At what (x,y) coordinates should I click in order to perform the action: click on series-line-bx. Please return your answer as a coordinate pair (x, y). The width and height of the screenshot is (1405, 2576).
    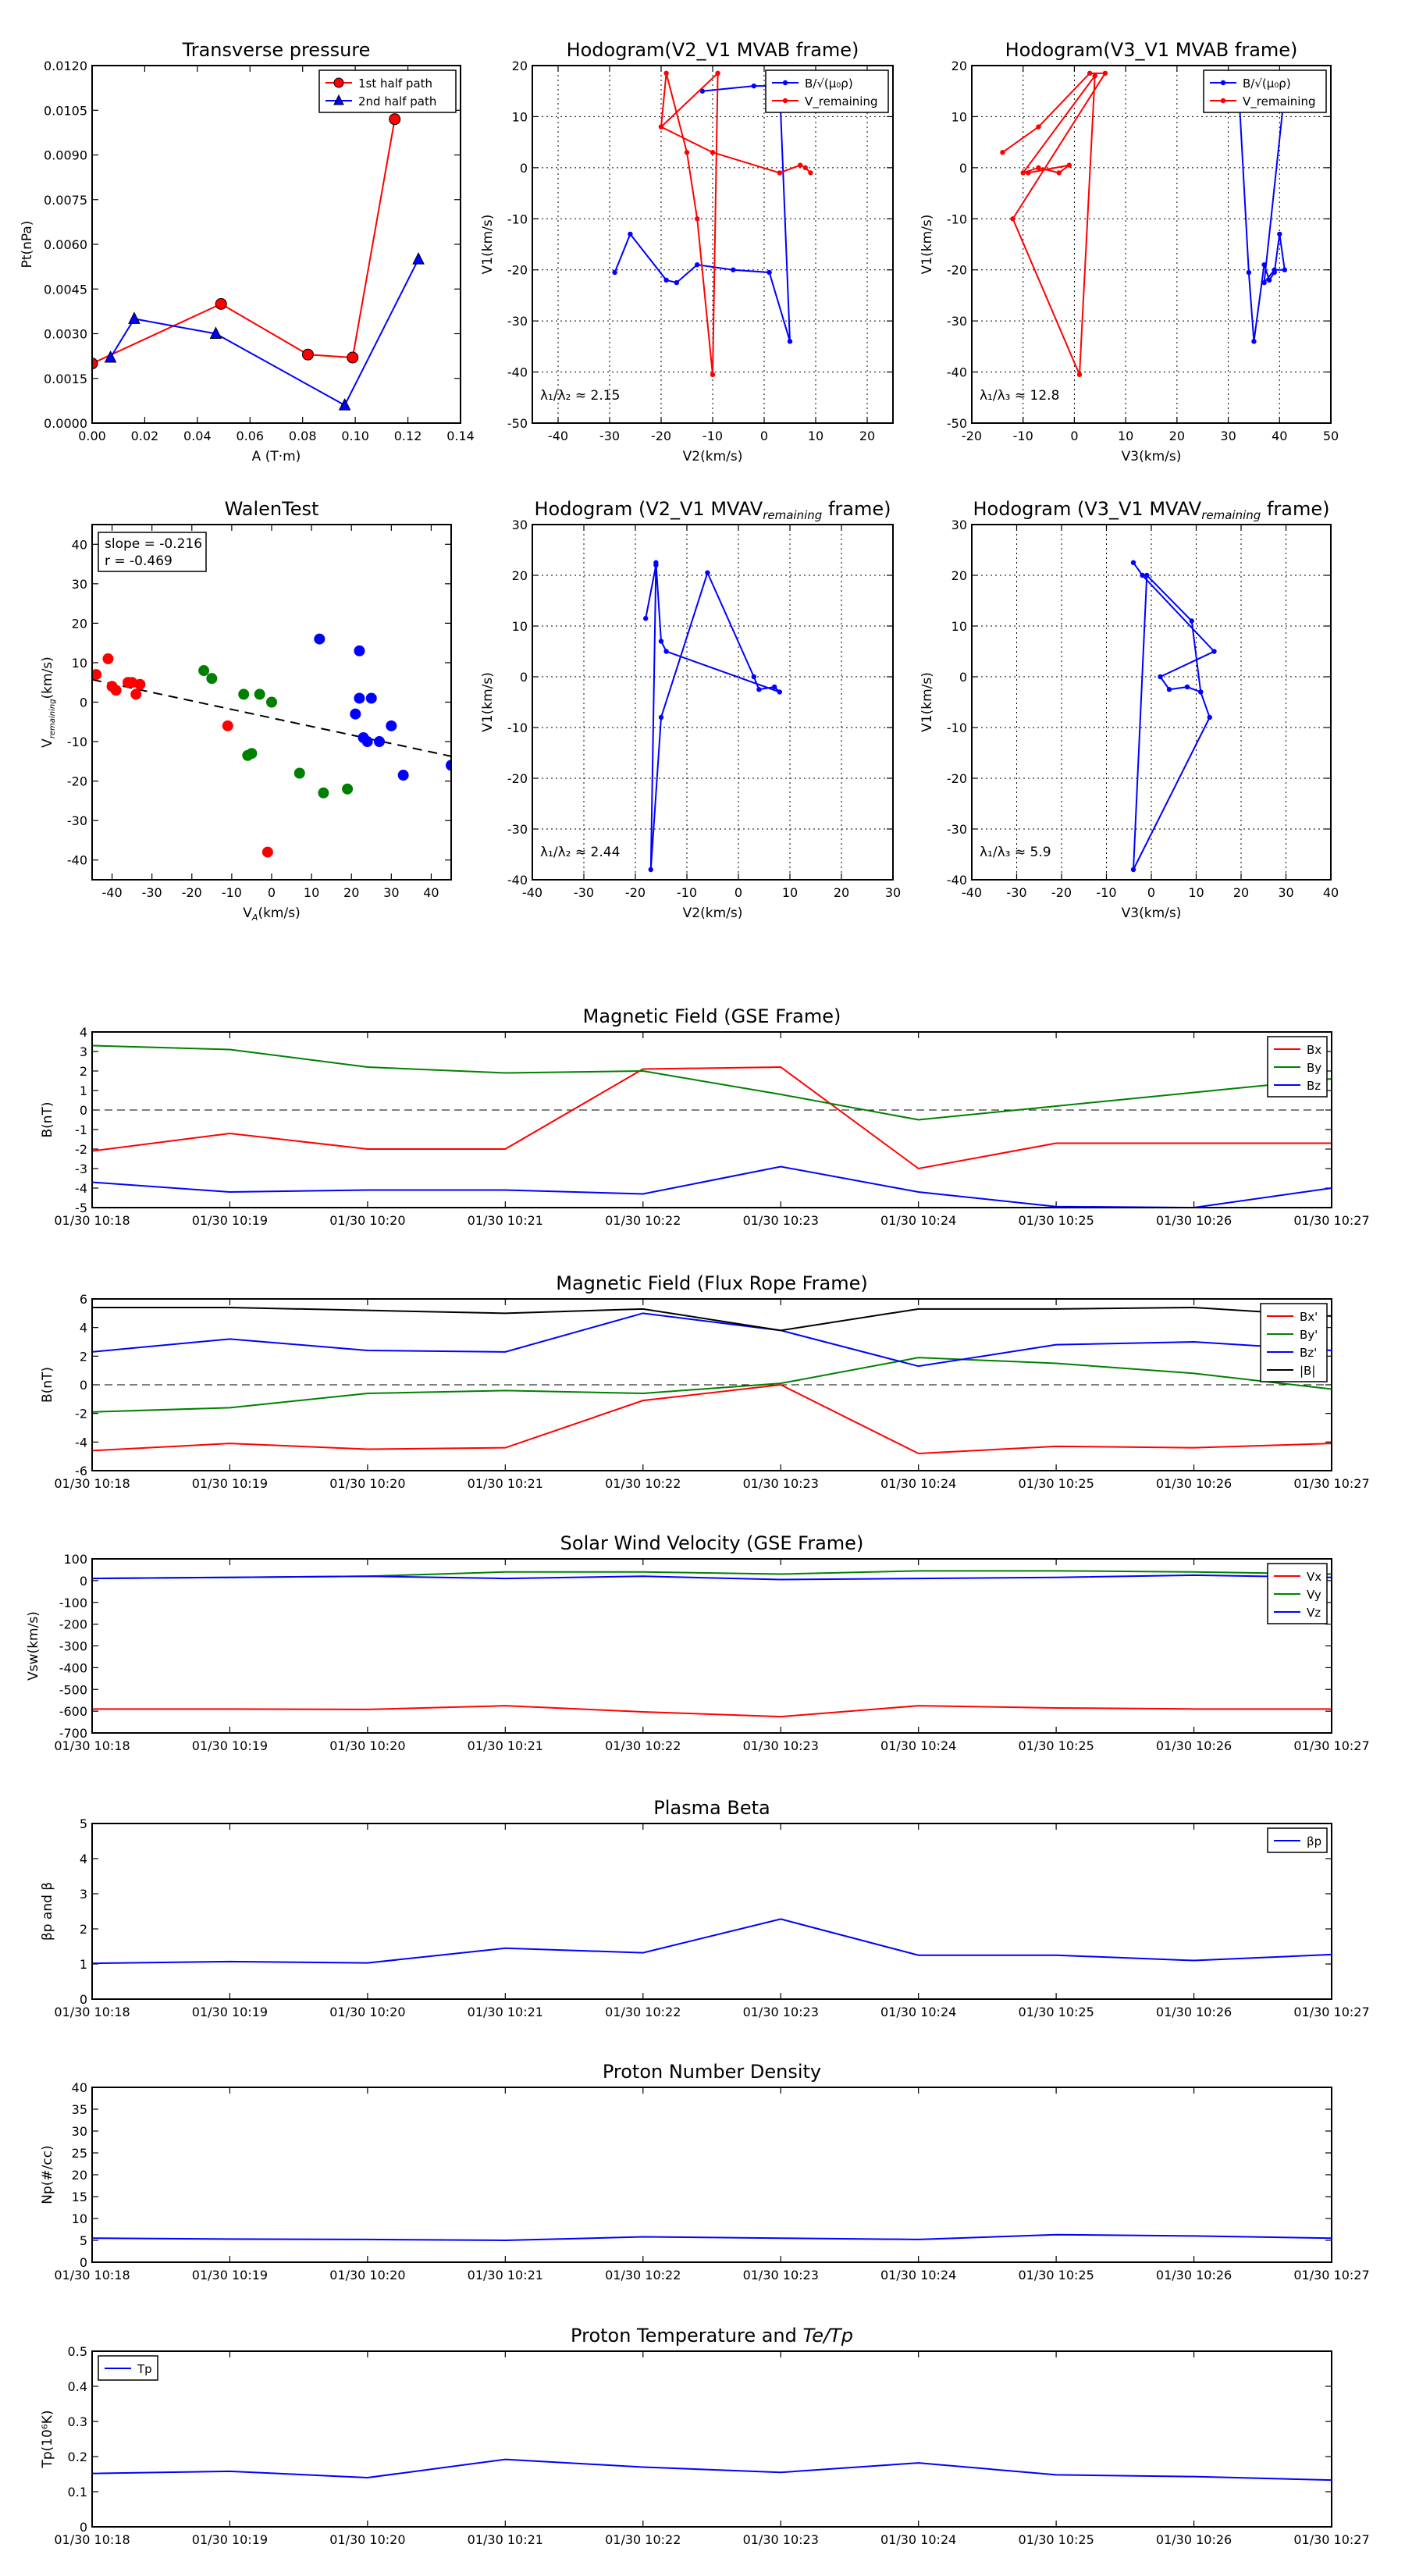
    Looking at the image, I should click on (712, 1419).